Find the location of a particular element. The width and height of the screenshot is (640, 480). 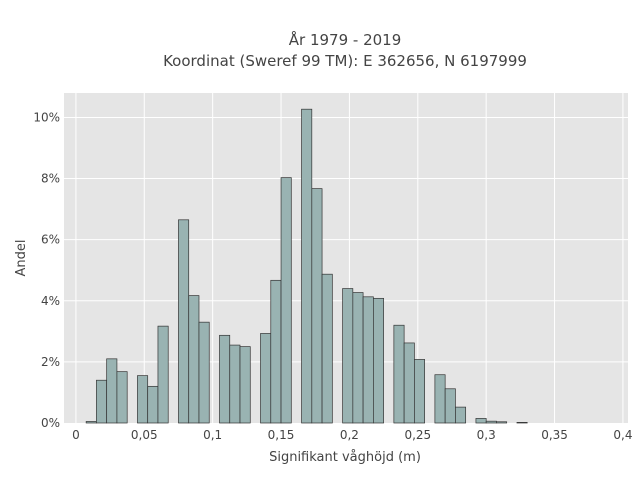

x-tick-label: 0,4 is located at coordinates (622, 435).